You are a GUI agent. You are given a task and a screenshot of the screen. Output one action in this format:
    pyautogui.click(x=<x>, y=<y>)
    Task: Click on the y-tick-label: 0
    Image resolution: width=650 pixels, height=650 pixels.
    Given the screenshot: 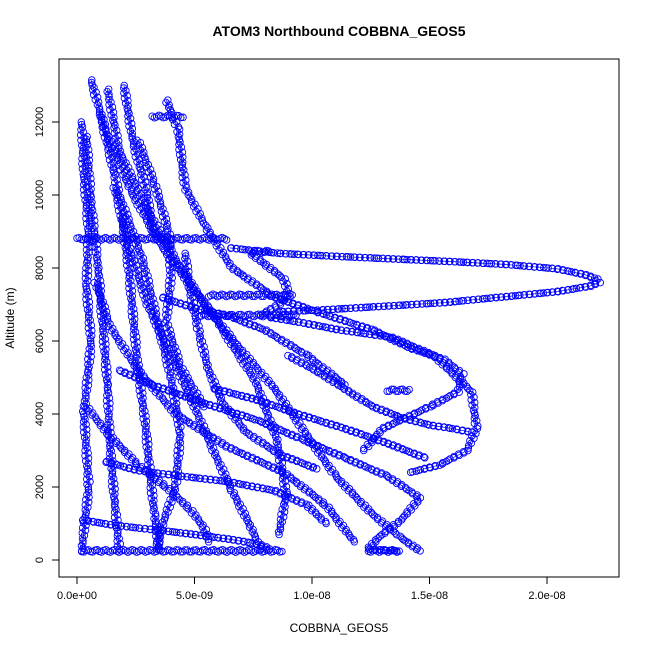 What is the action you would take?
    pyautogui.click(x=40, y=560)
    